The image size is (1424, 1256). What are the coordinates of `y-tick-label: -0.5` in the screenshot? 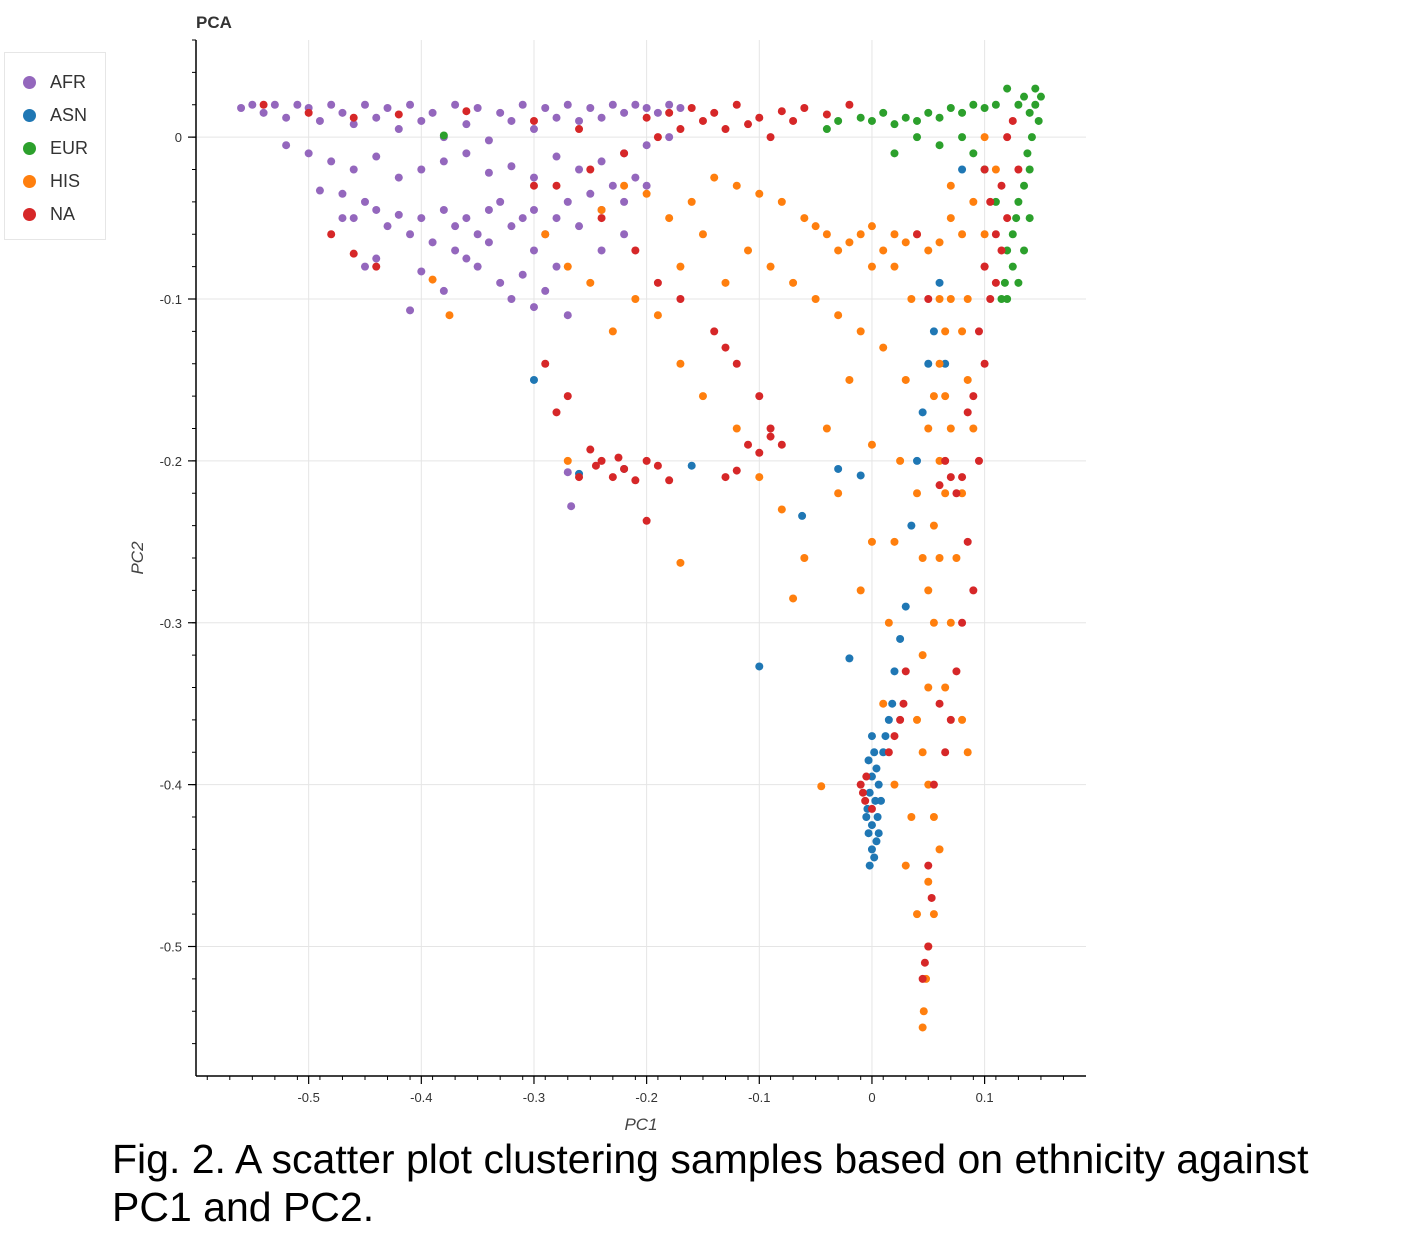 It's located at (171, 947).